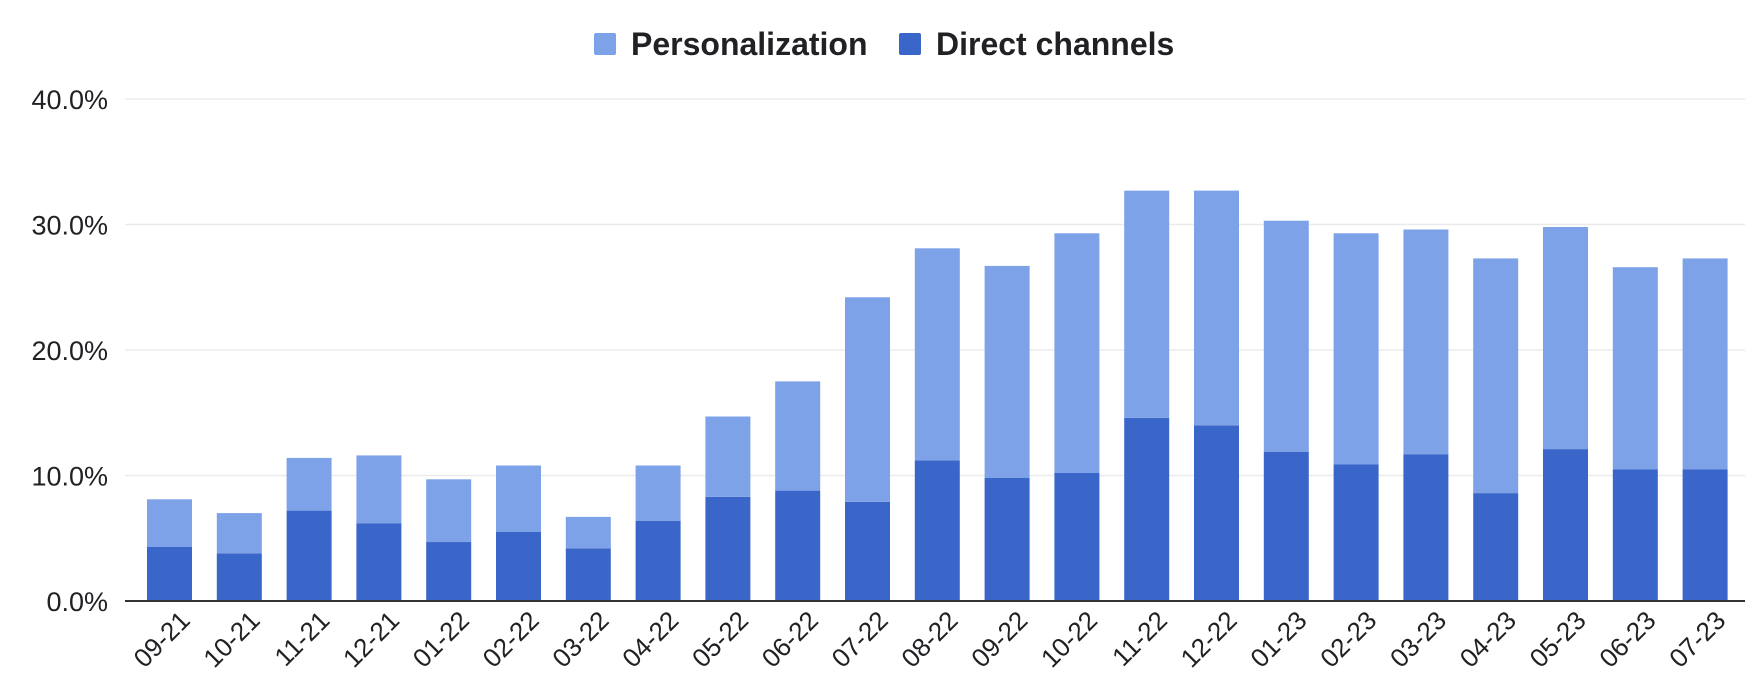  I want to click on legend-label-direct-channels: Direct channels, so click(1055, 44).